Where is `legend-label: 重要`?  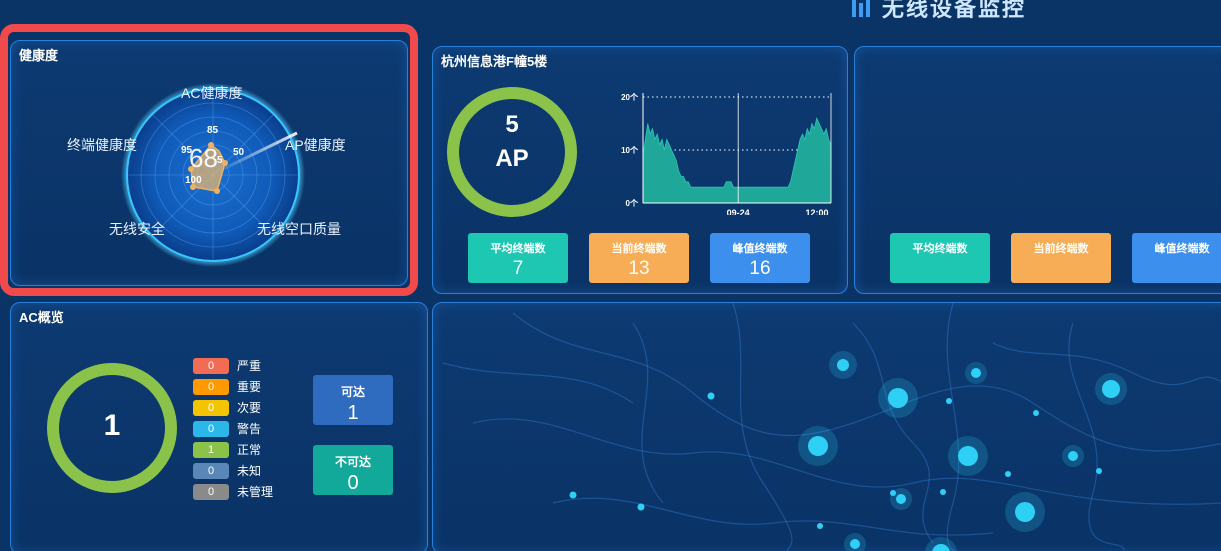 legend-label: 重要 is located at coordinates (249, 387).